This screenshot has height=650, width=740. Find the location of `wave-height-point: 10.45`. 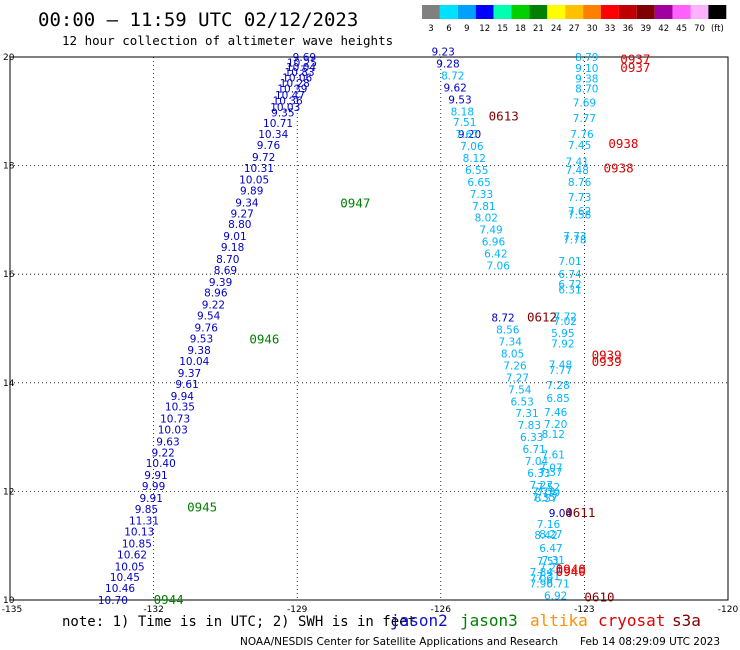

wave-height-point: 10.45 is located at coordinates (125, 578).